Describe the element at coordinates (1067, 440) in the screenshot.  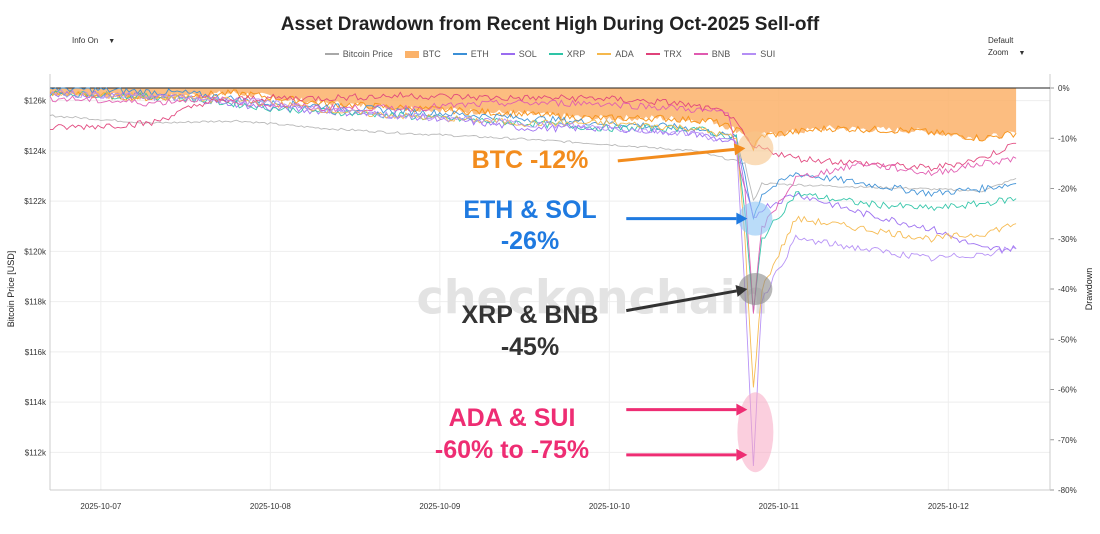
I see `y2-tick-label: -70%` at that location.